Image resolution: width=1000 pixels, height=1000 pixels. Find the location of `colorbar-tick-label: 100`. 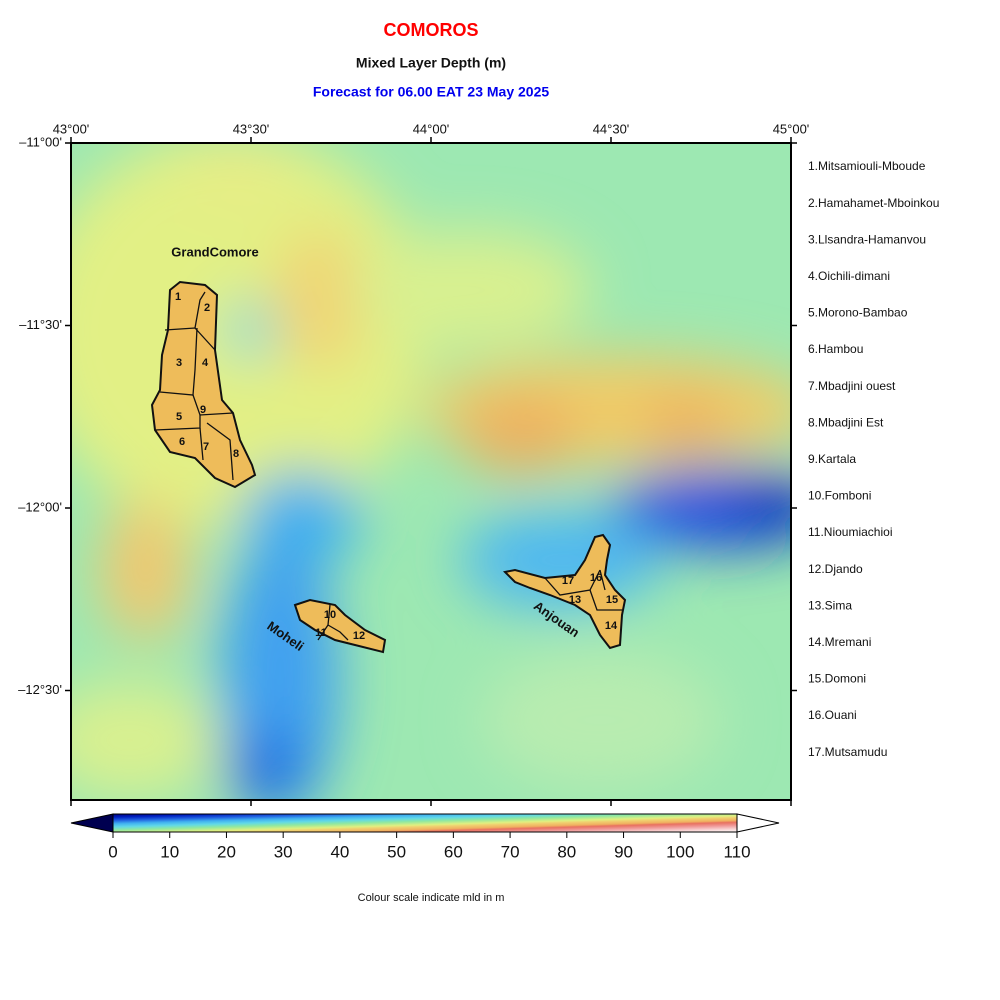

colorbar-tick-label: 100 is located at coordinates (680, 851).